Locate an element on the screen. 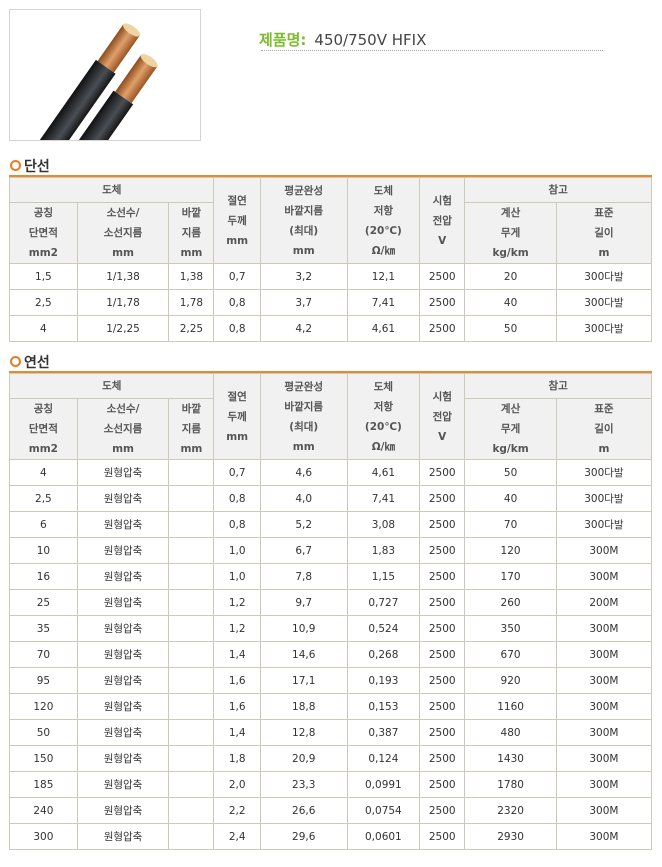 Image resolution: width=662 pixels, height=867 pixels. cell-insulation-thickness: 2,2 is located at coordinates (237, 810).